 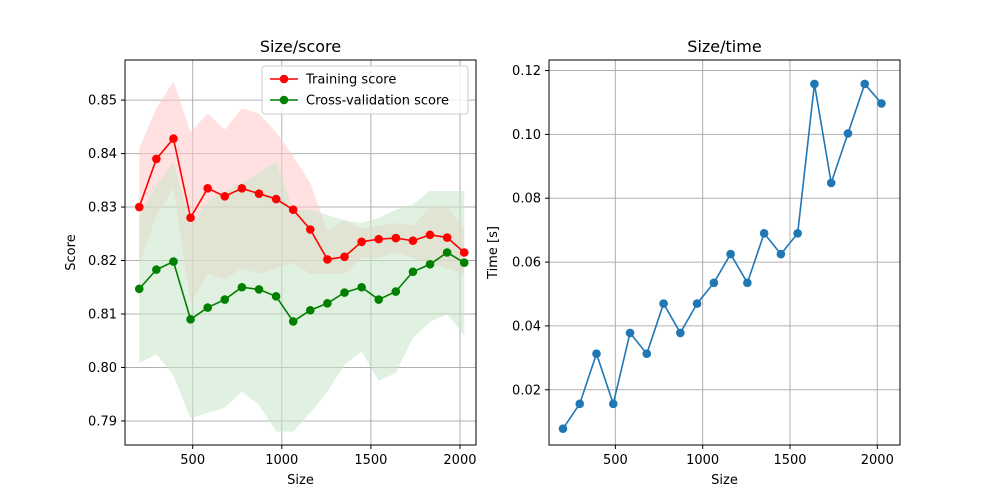 What do you see at coordinates (526, 326) in the screenshot?
I see `y-tick-label: 0.04` at bounding box center [526, 326].